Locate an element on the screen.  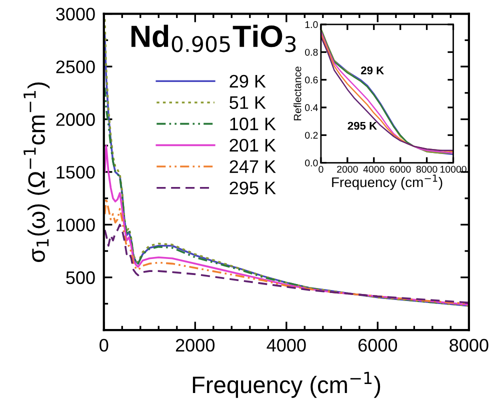
y-tick-label: 1000 is located at coordinates (75, 225).